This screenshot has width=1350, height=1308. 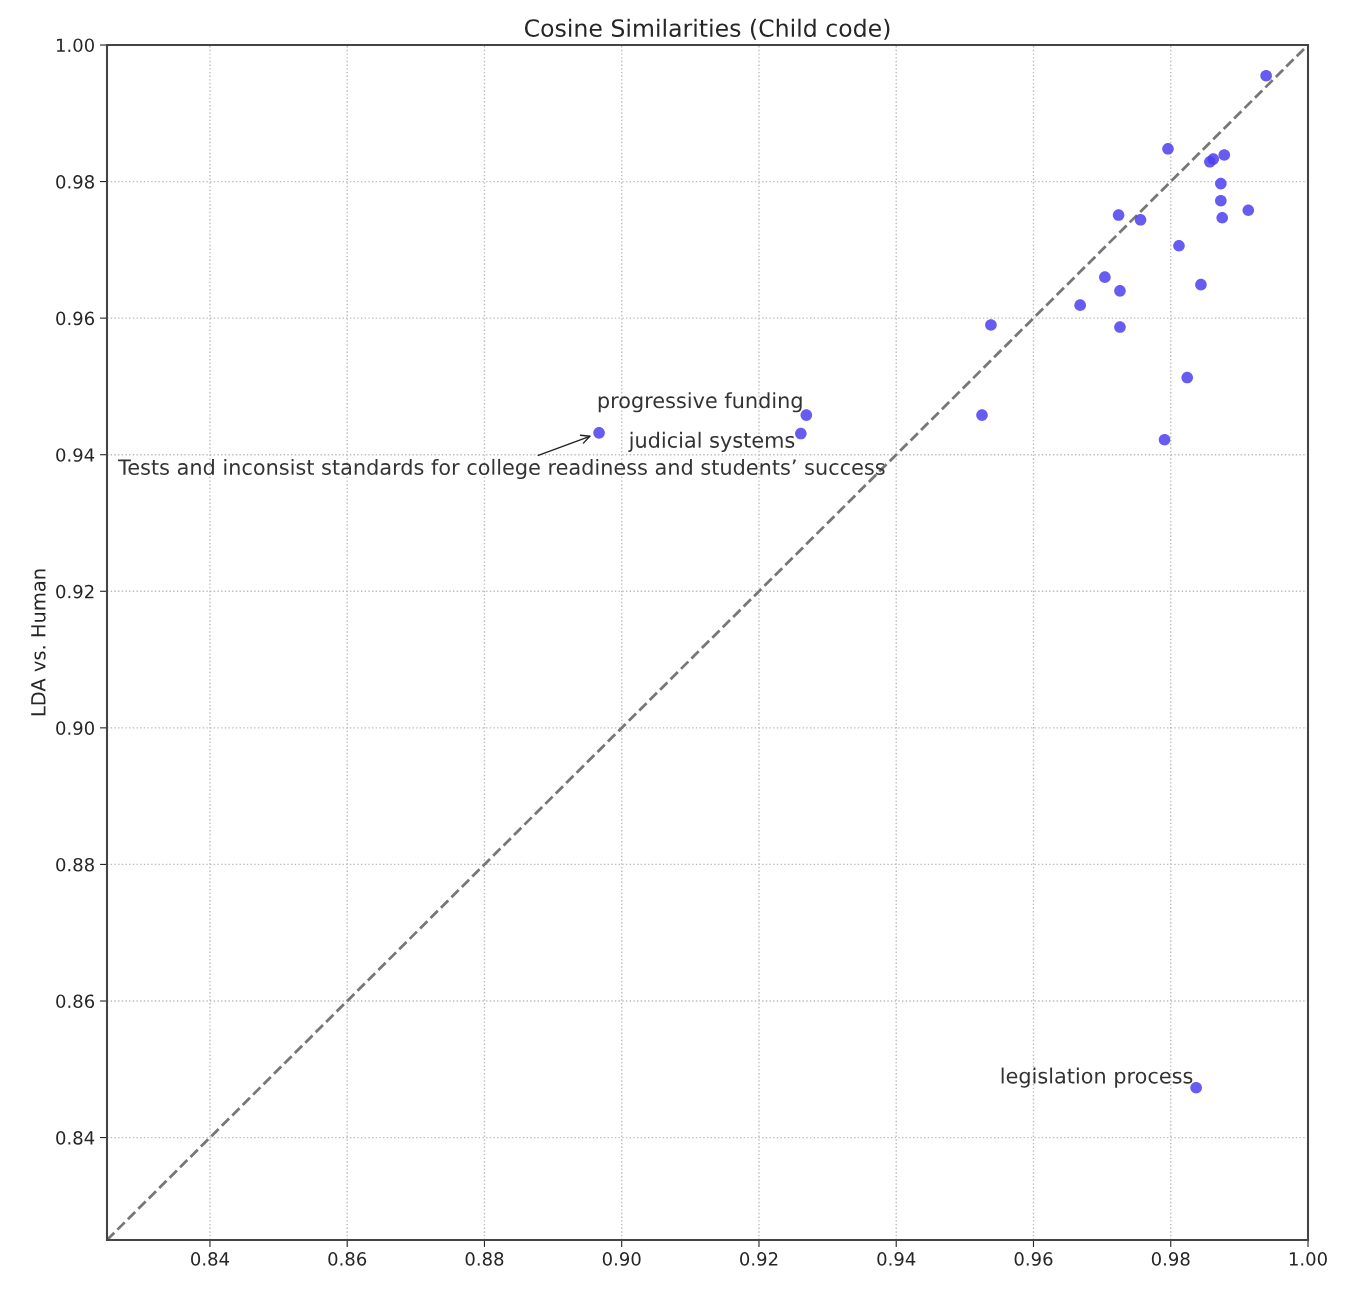 What do you see at coordinates (210, 1259) in the screenshot?
I see `x-tick-label: 0.84` at bounding box center [210, 1259].